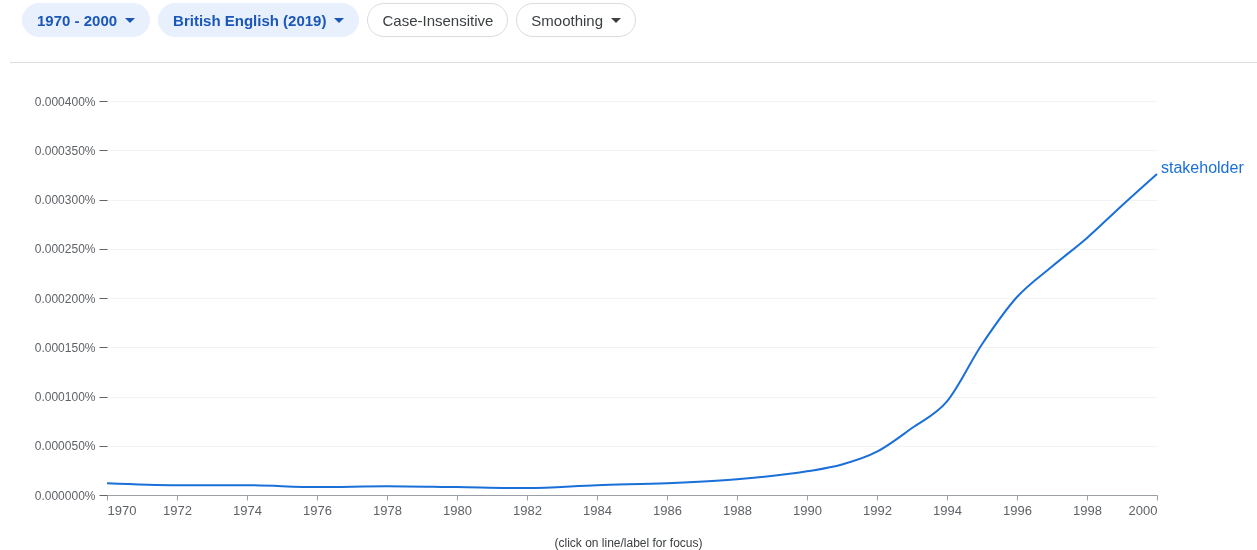 This screenshot has height=550, width=1257. I want to click on y-tick-label: 0.000150%, so click(65, 347).